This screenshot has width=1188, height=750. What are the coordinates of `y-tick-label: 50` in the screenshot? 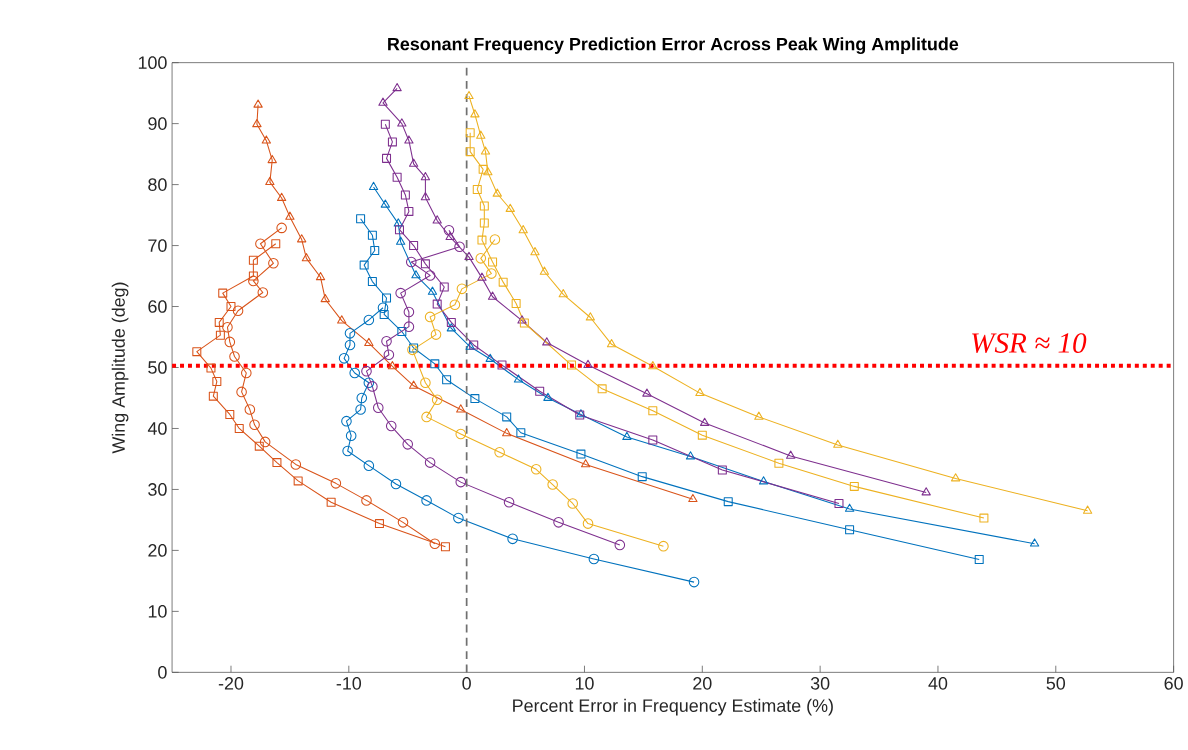 It's located at (157, 367).